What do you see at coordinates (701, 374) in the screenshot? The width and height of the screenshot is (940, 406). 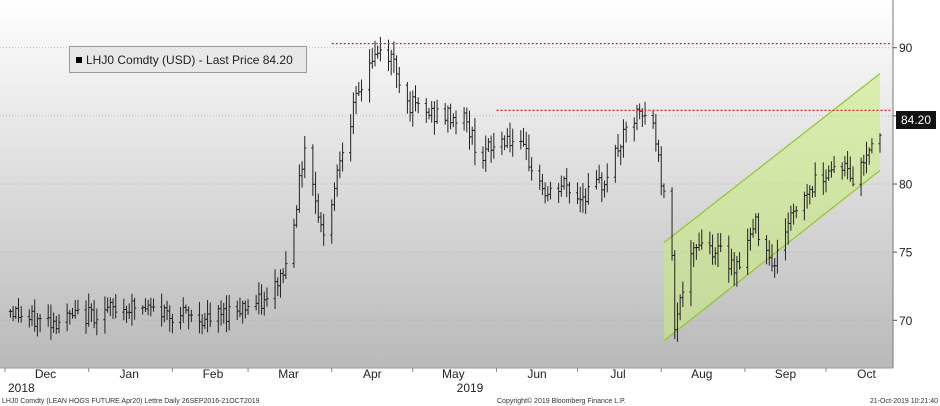 I see `x-month-label: Aug` at bounding box center [701, 374].